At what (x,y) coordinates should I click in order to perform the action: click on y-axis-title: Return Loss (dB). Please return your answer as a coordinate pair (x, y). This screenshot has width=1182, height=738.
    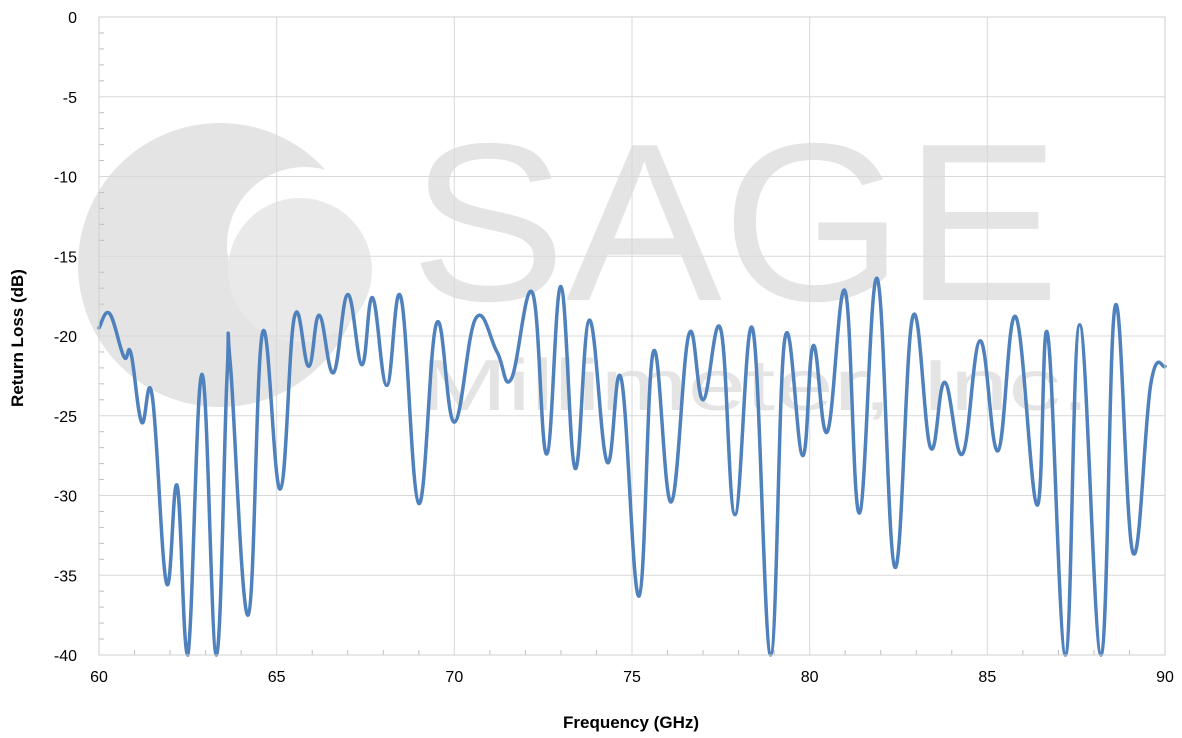
    Looking at the image, I should click on (17, 338).